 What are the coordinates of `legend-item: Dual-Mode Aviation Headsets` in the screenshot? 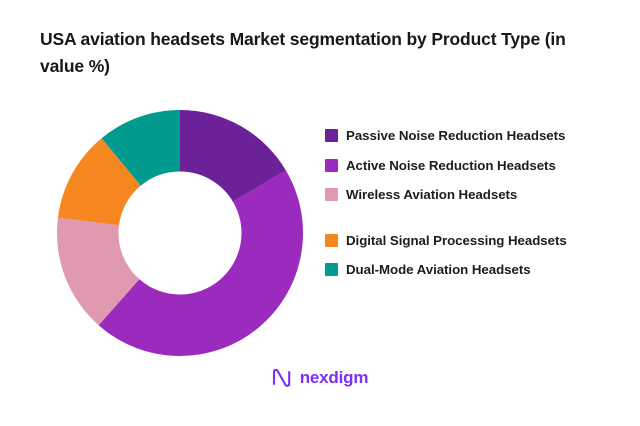 It's located at (470, 270).